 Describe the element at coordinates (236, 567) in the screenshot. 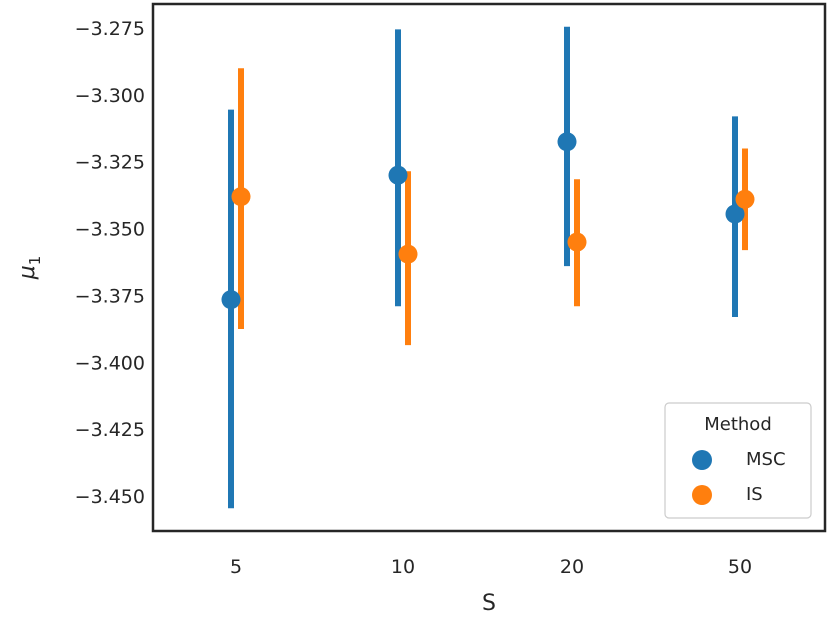

I see `x-tick-label: 5` at that location.